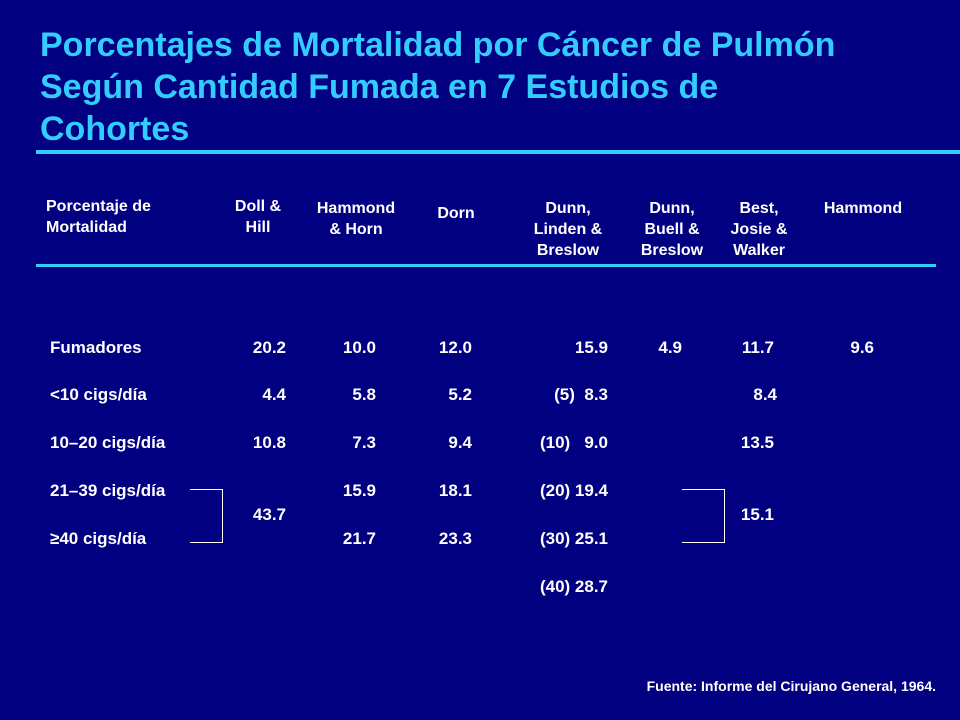 This screenshot has height=720, width=960. Describe the element at coordinates (862, 347) in the screenshot. I see `hammond-fumadores: 9.6` at that location.